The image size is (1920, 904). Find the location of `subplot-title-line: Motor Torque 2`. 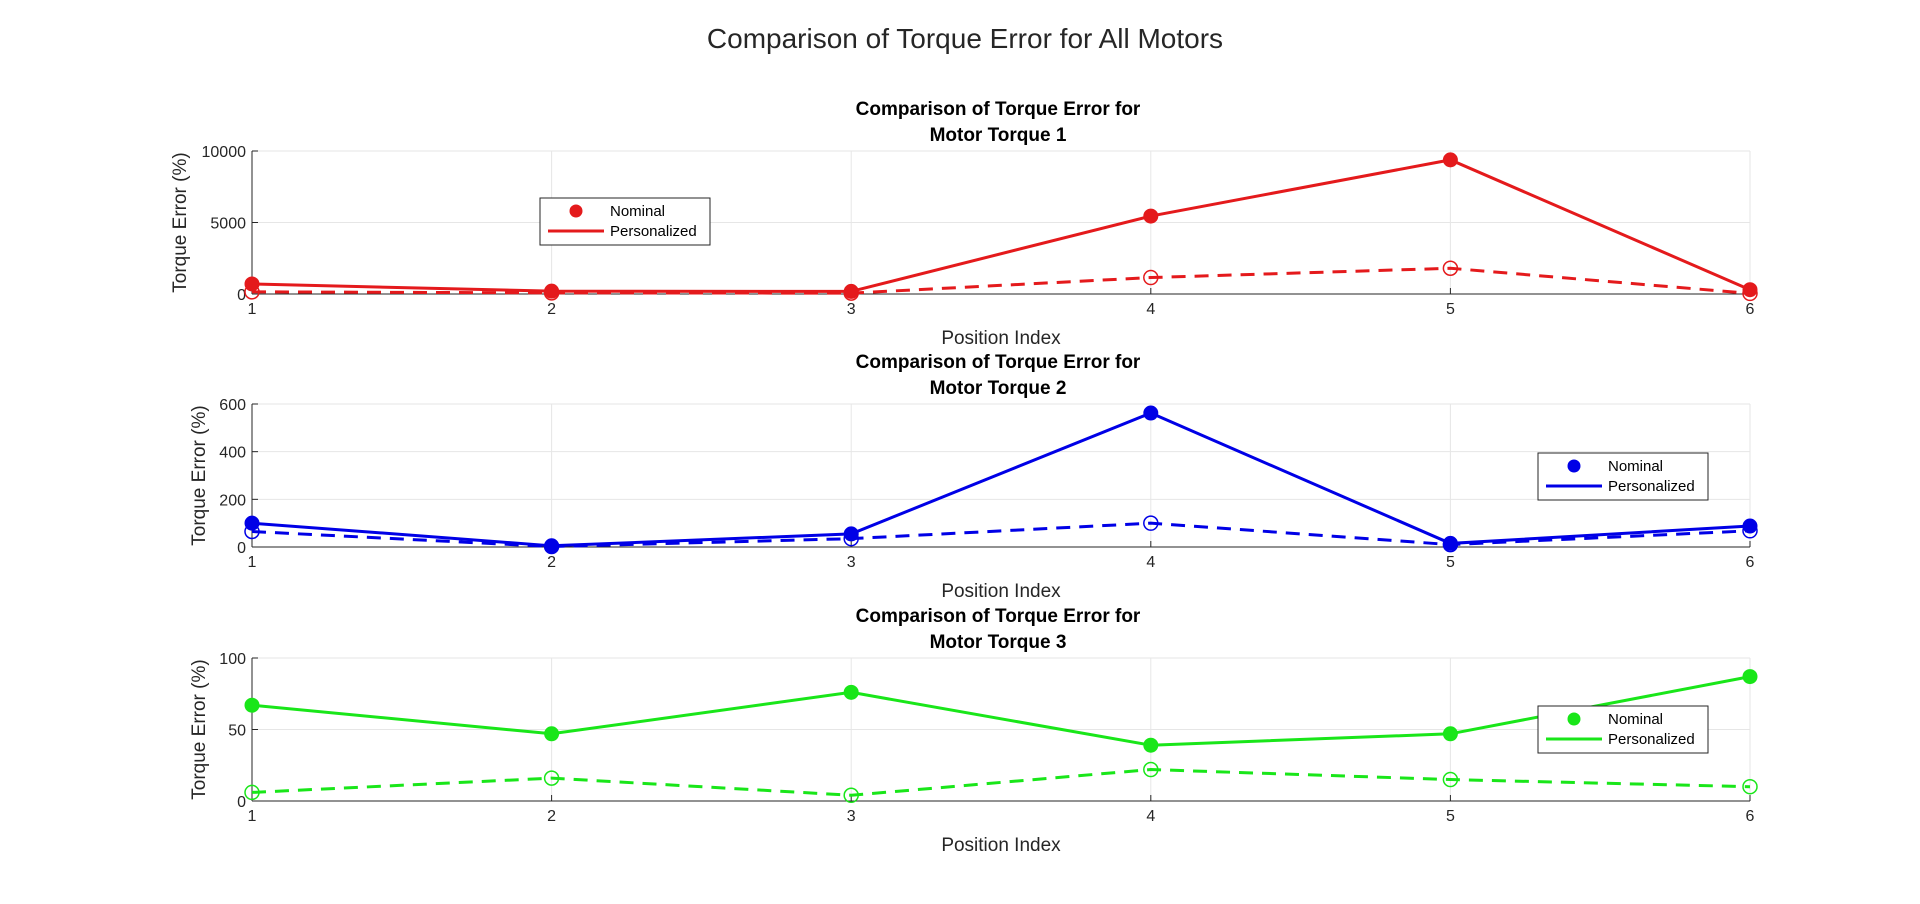

subplot-title-line: Motor Torque 2 is located at coordinates (998, 388).